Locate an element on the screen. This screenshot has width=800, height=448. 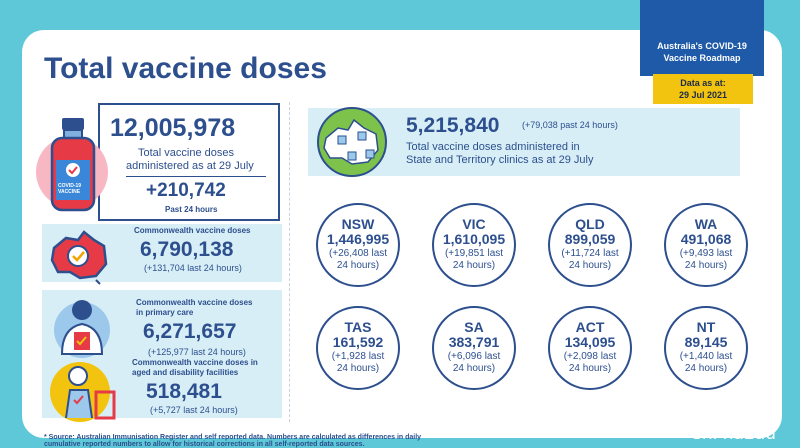
state-change-line1: (+1,440 last is located at coordinates (706, 356).